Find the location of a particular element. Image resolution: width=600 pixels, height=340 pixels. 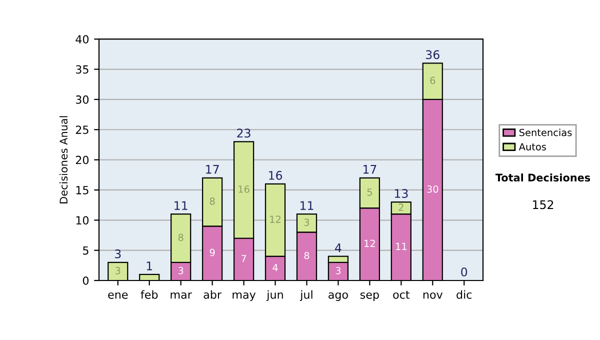

total-label: 16 is located at coordinates (275, 175).